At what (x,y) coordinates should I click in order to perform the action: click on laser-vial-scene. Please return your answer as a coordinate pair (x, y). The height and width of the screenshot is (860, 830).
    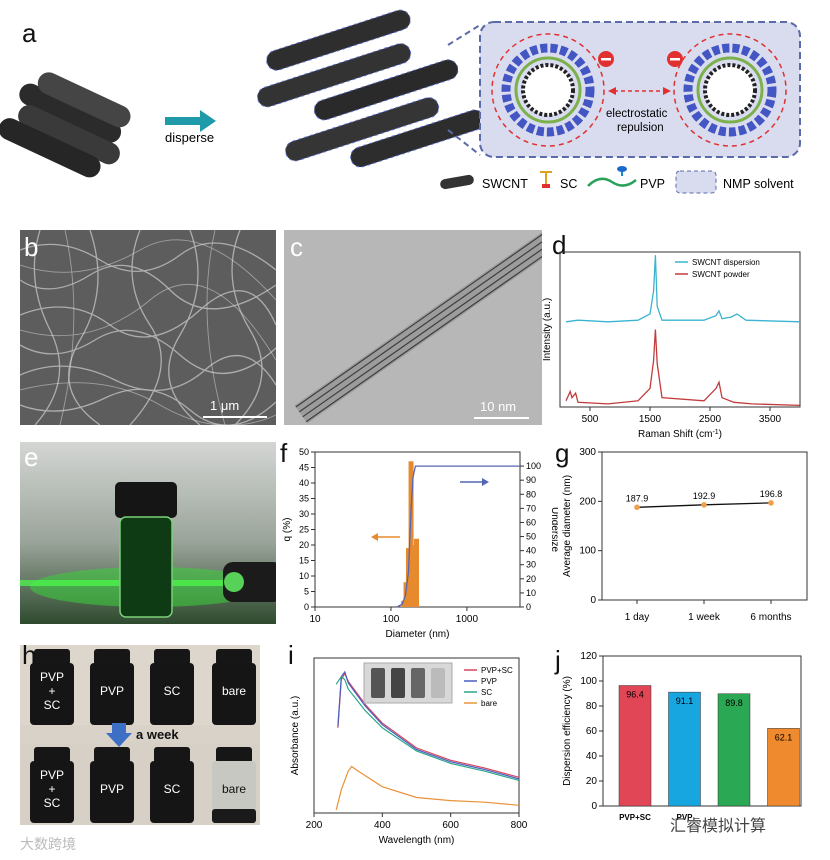
    Looking at the image, I should click on (148, 533).